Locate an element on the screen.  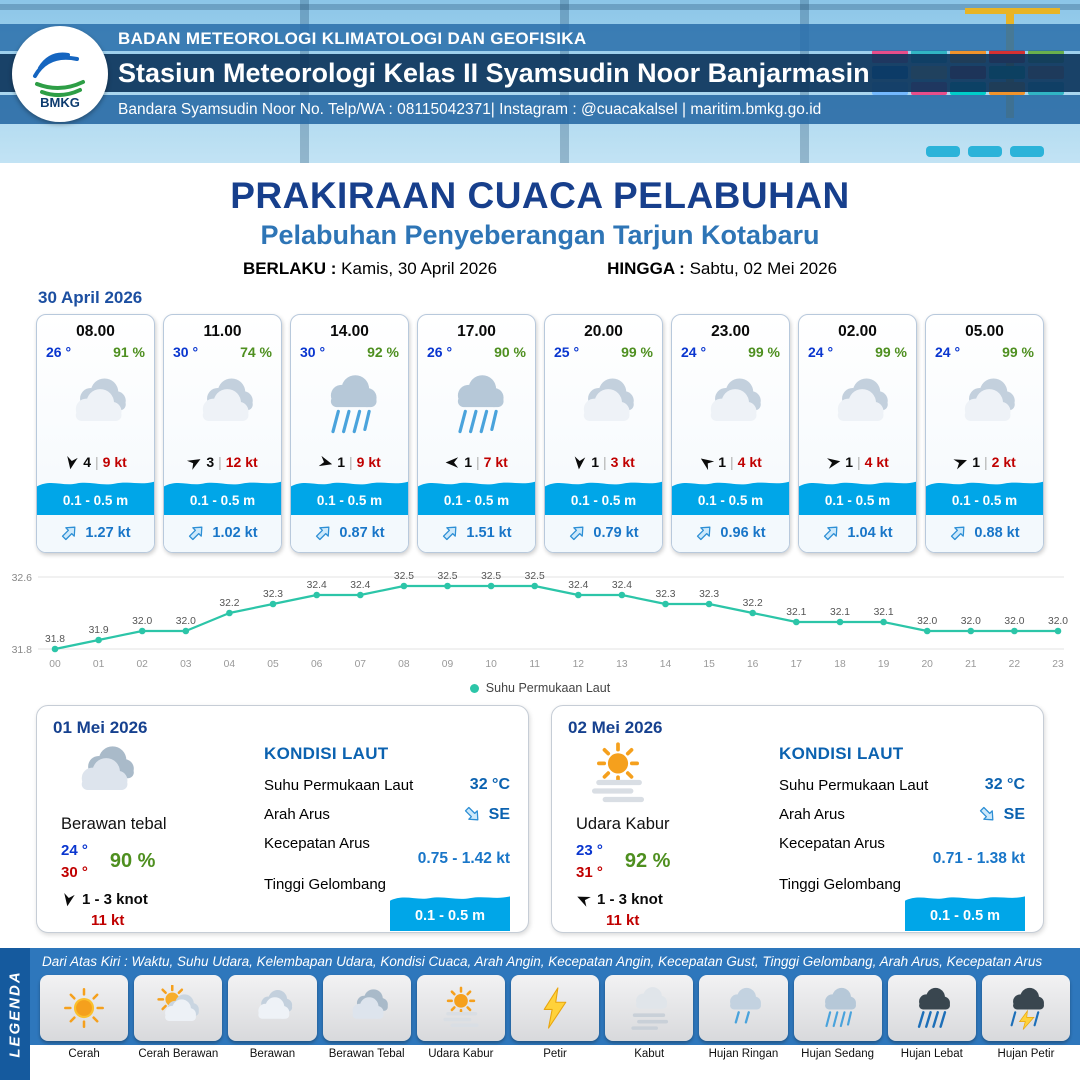
current-speed-value: 1.27 kt is located at coordinates (108, 532).